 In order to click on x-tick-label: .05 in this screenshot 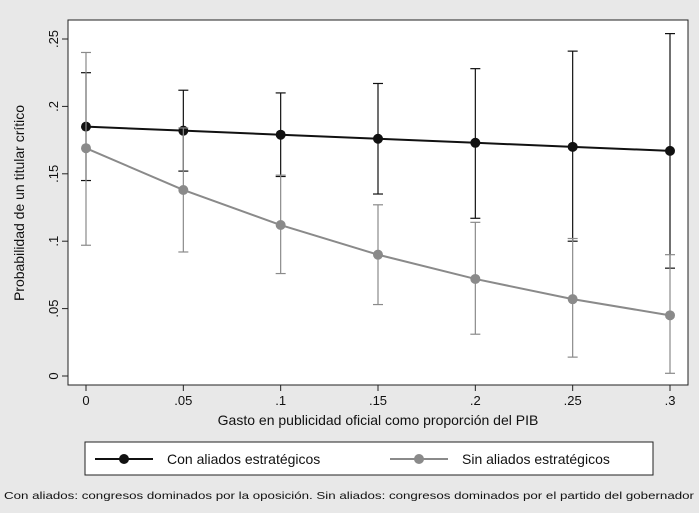, I will do `click(183, 400)`.